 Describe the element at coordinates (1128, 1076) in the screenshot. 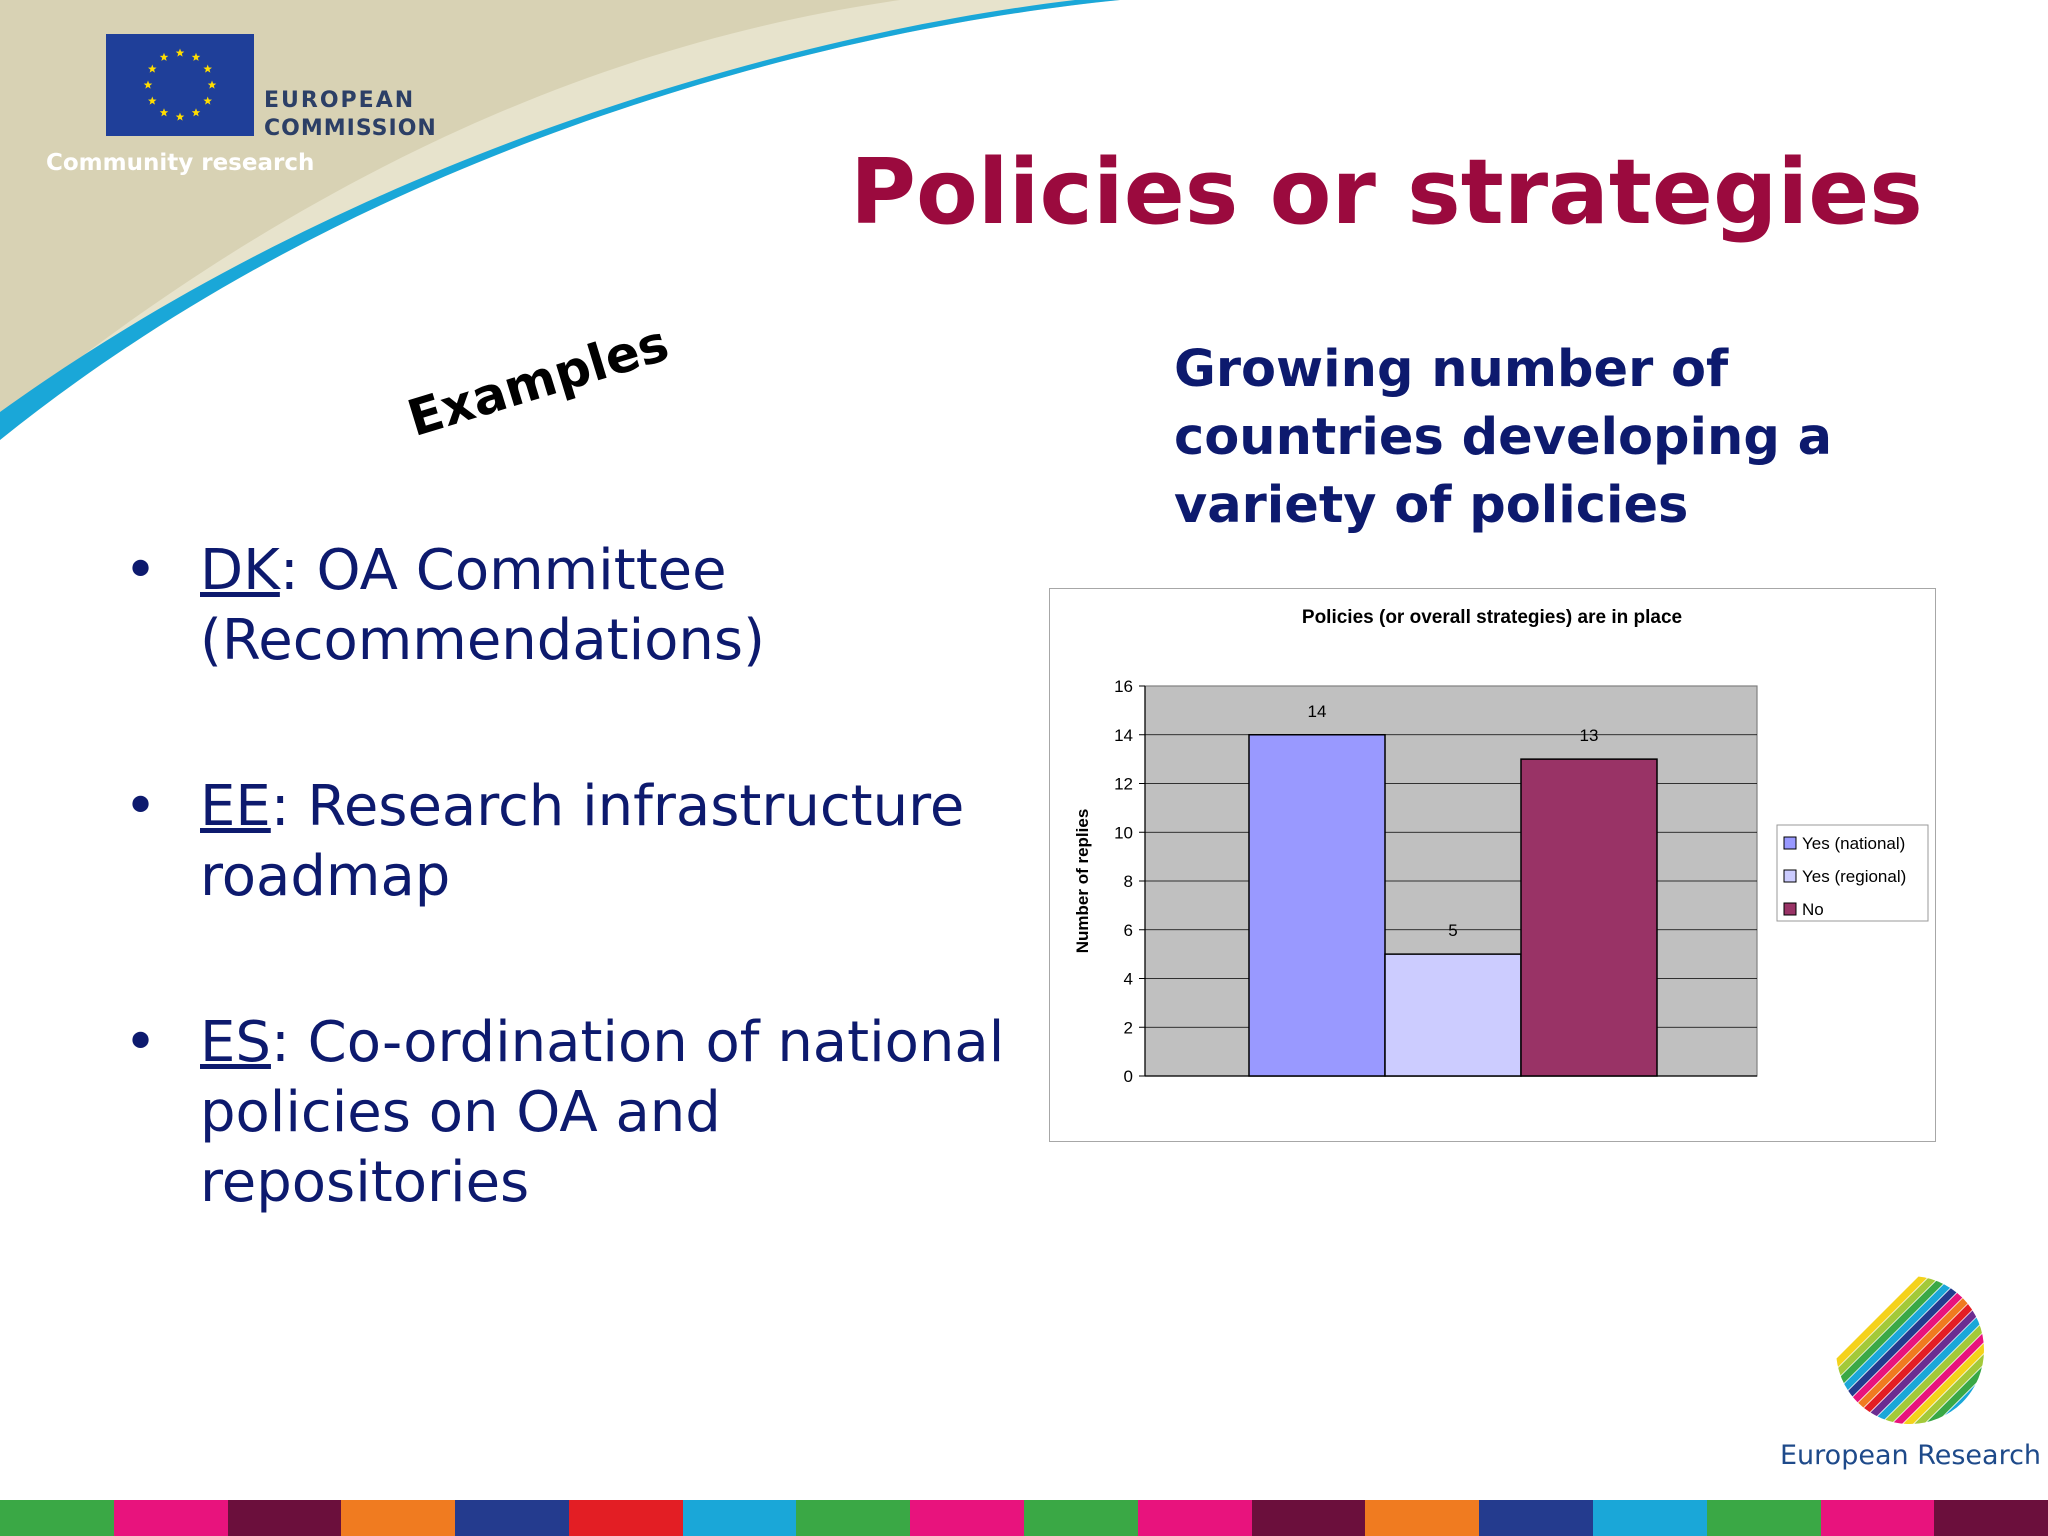

I see `y-tick-label: 0` at that location.